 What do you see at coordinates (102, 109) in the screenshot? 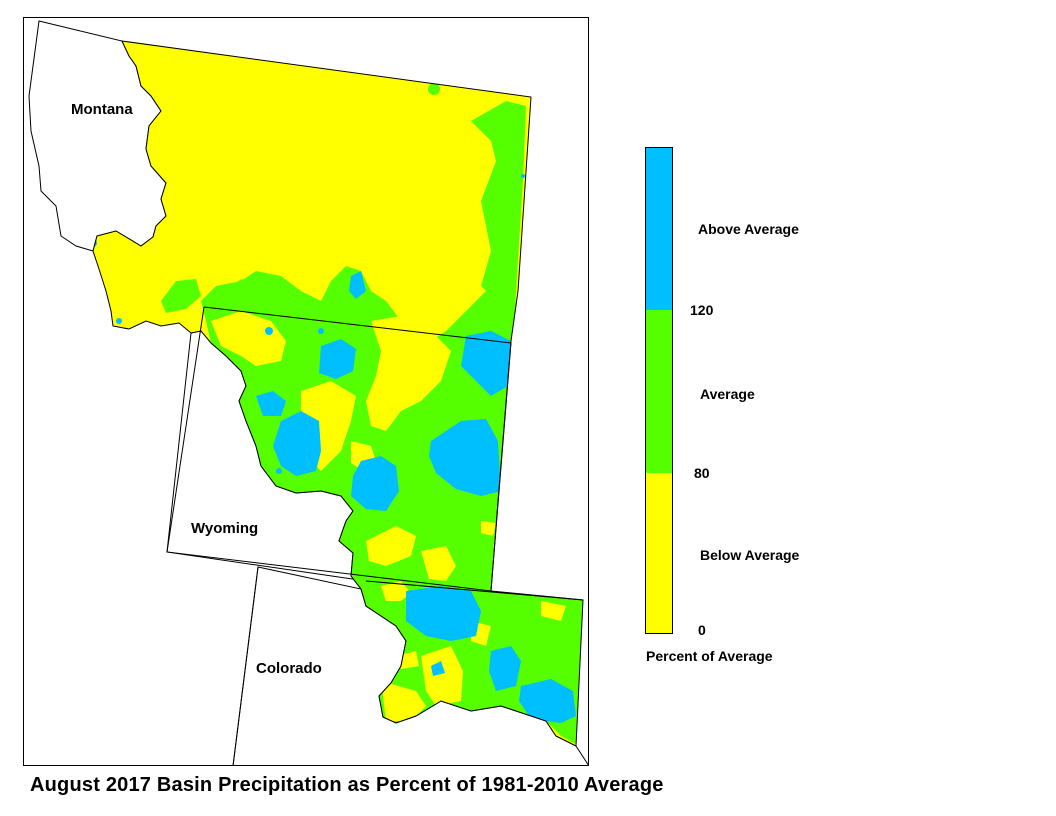
I see `state-label-montana: Montana` at bounding box center [102, 109].